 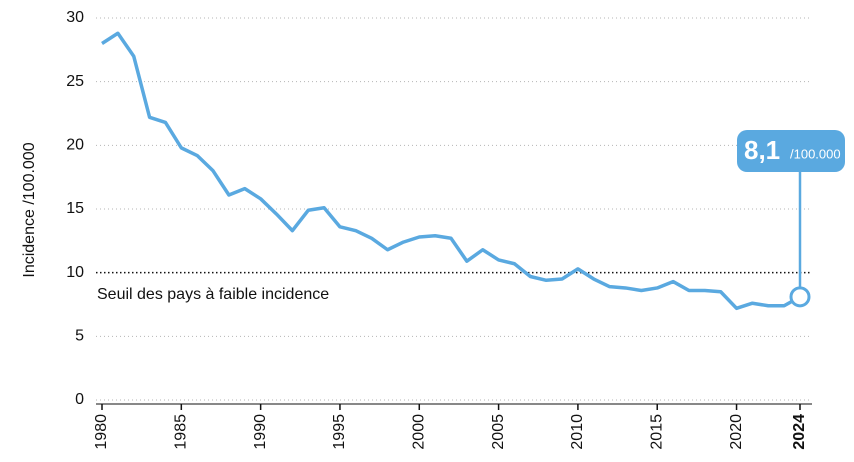 I want to click on y-tick-label: 10, so click(x=75, y=272).